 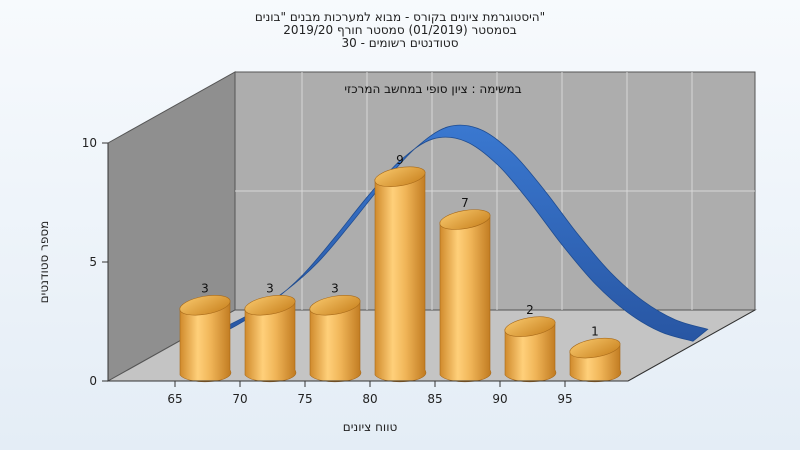 What do you see at coordinates (400, 160) in the screenshot?
I see `bar-value-label: 9` at bounding box center [400, 160].